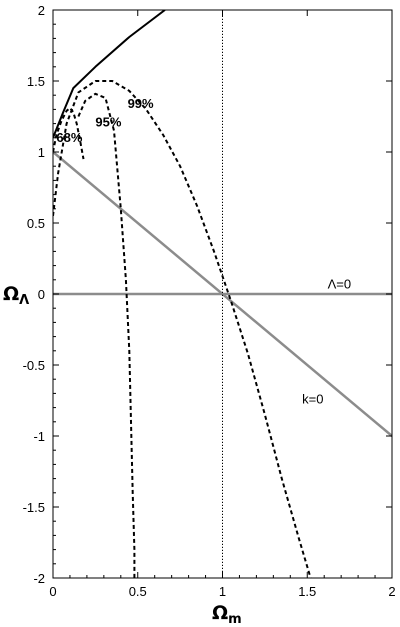 This screenshot has height=627, width=400. What do you see at coordinates (227, 614) in the screenshot?
I see `x-axis-title: Ωm` at bounding box center [227, 614].